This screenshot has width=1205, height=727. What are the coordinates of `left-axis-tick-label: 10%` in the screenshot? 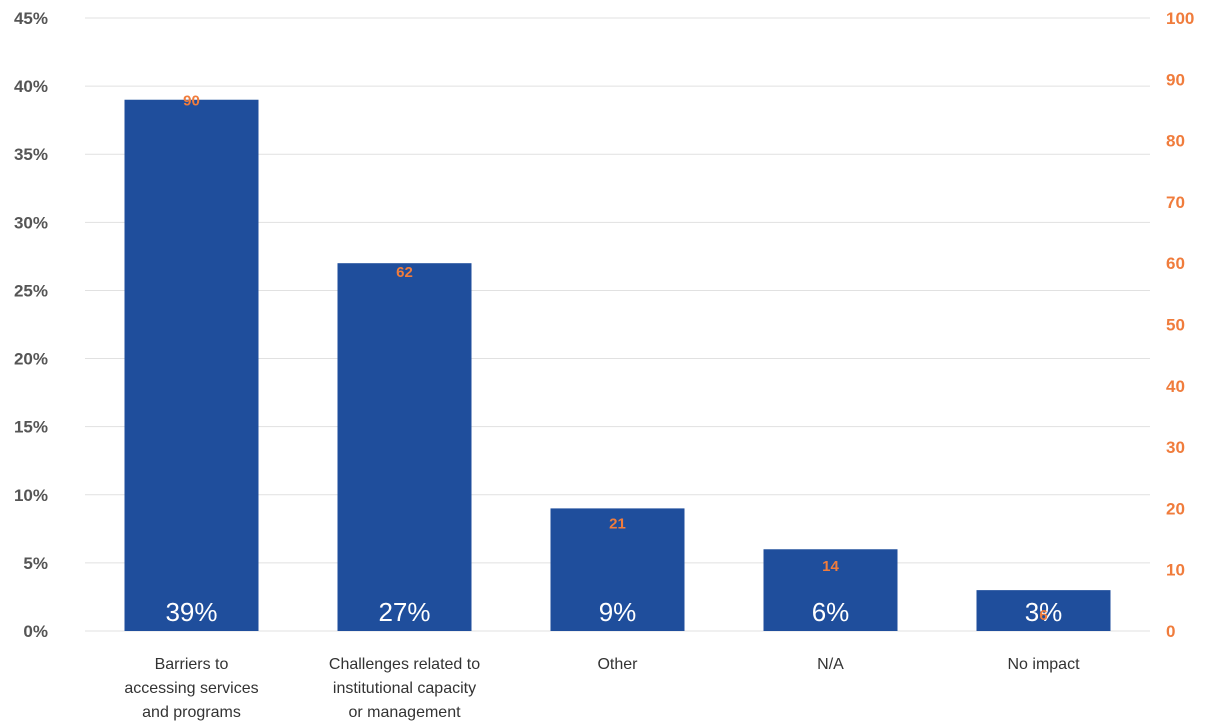 It's located at (31, 495).